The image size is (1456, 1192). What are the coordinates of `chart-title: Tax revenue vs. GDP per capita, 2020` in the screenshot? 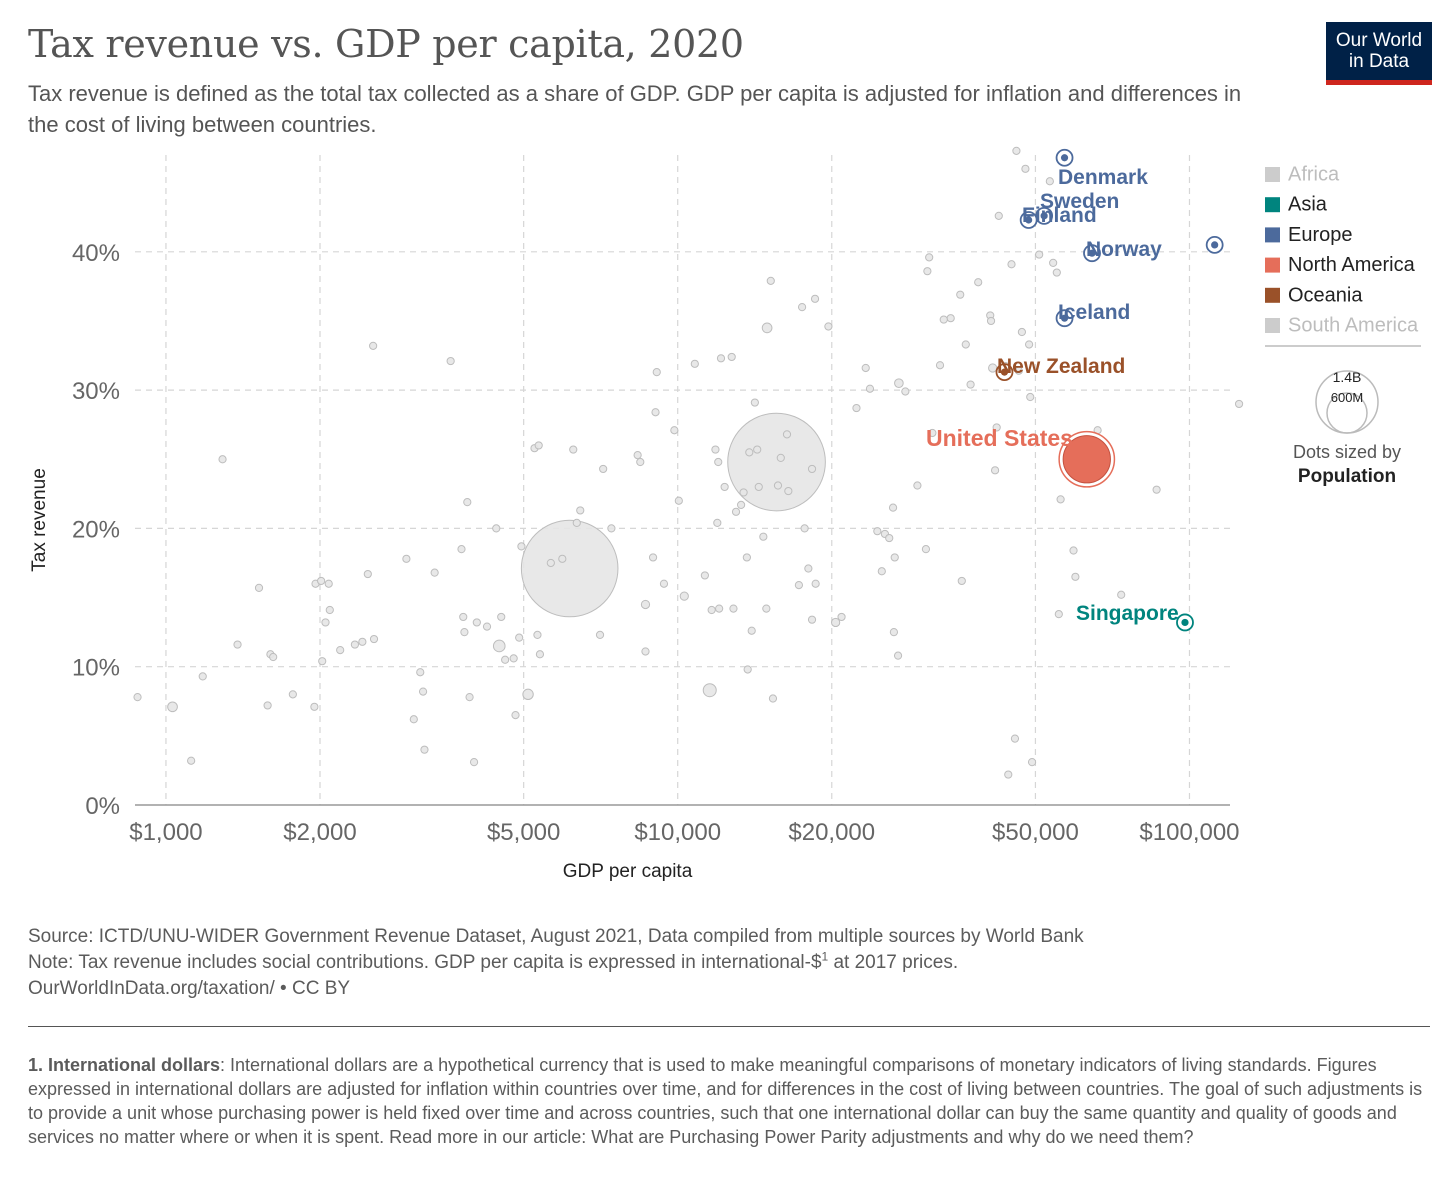 It's located at (386, 44).